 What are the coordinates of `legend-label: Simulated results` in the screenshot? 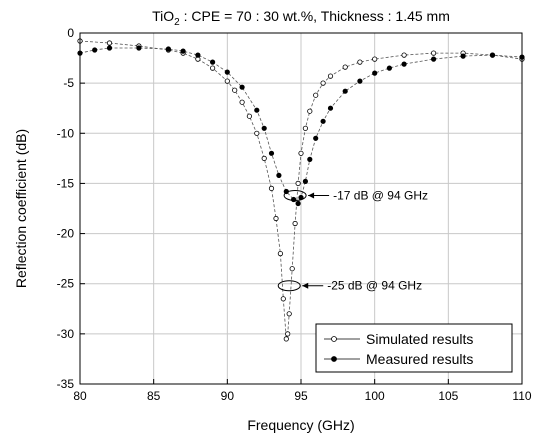 It's located at (419, 339).